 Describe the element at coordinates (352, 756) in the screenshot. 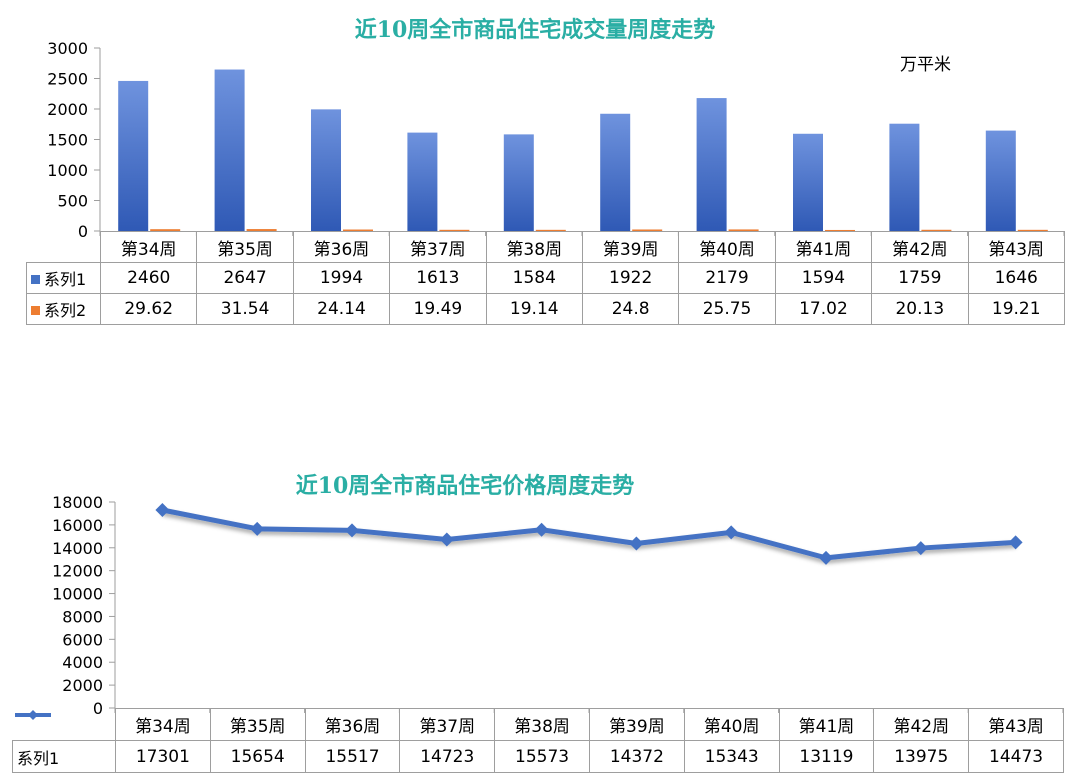

I see `data-label: 15517` at that location.